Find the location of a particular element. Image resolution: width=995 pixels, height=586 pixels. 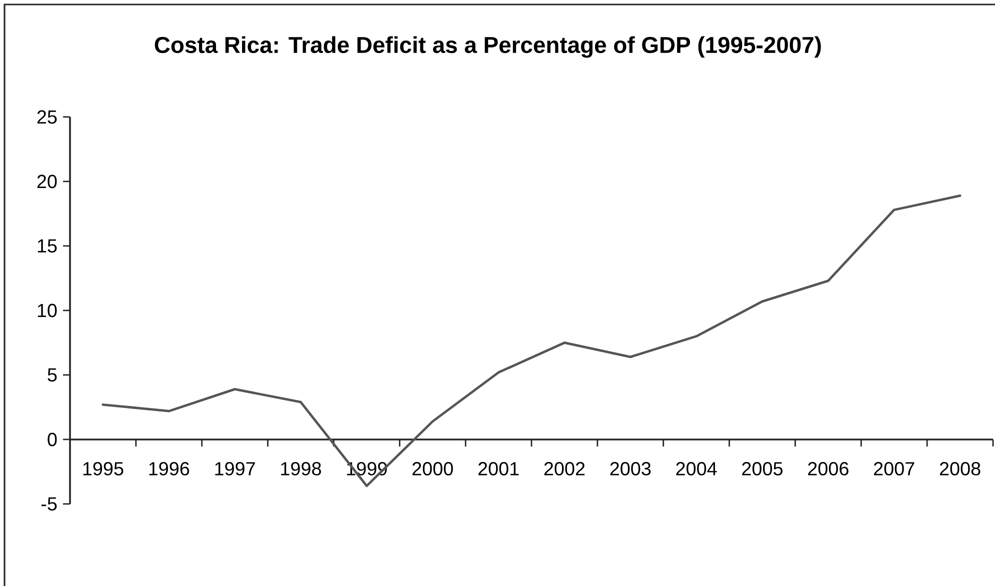

x-tick-label: 2003 is located at coordinates (630, 469).